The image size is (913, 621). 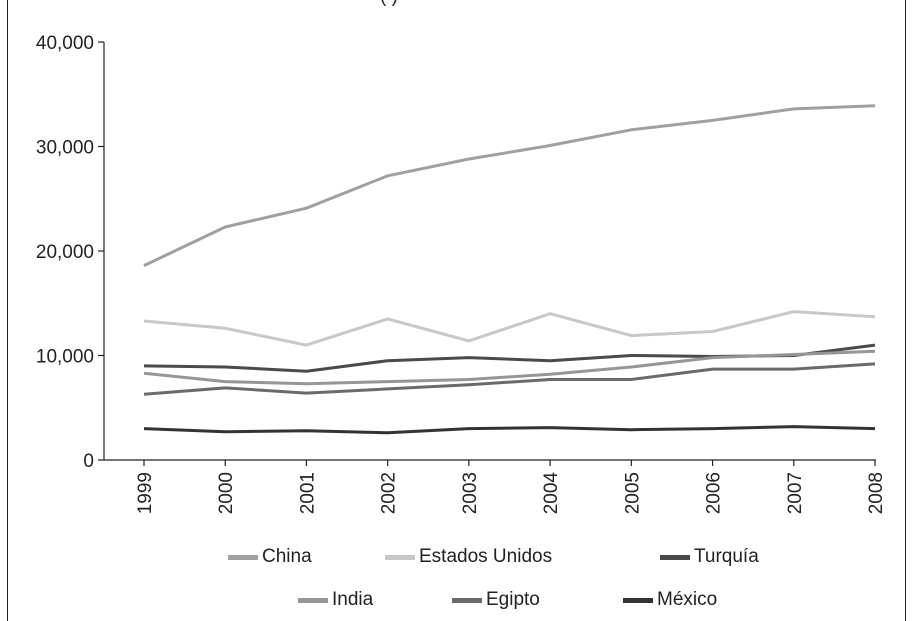 I want to click on series-line-méxico, so click(x=509, y=430).